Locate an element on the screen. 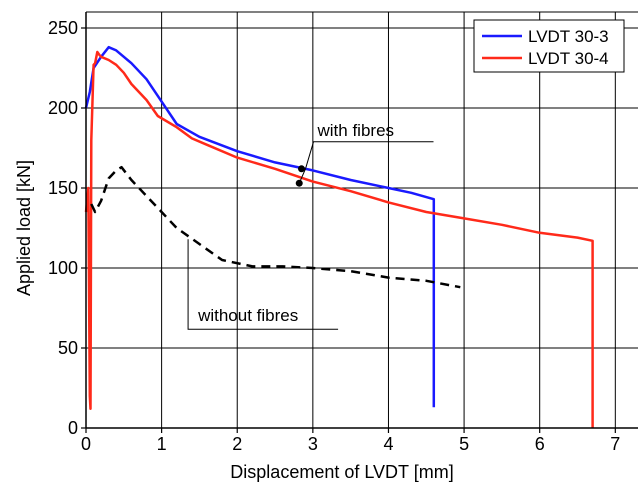  x-tick-label: 6 is located at coordinates (540, 444).